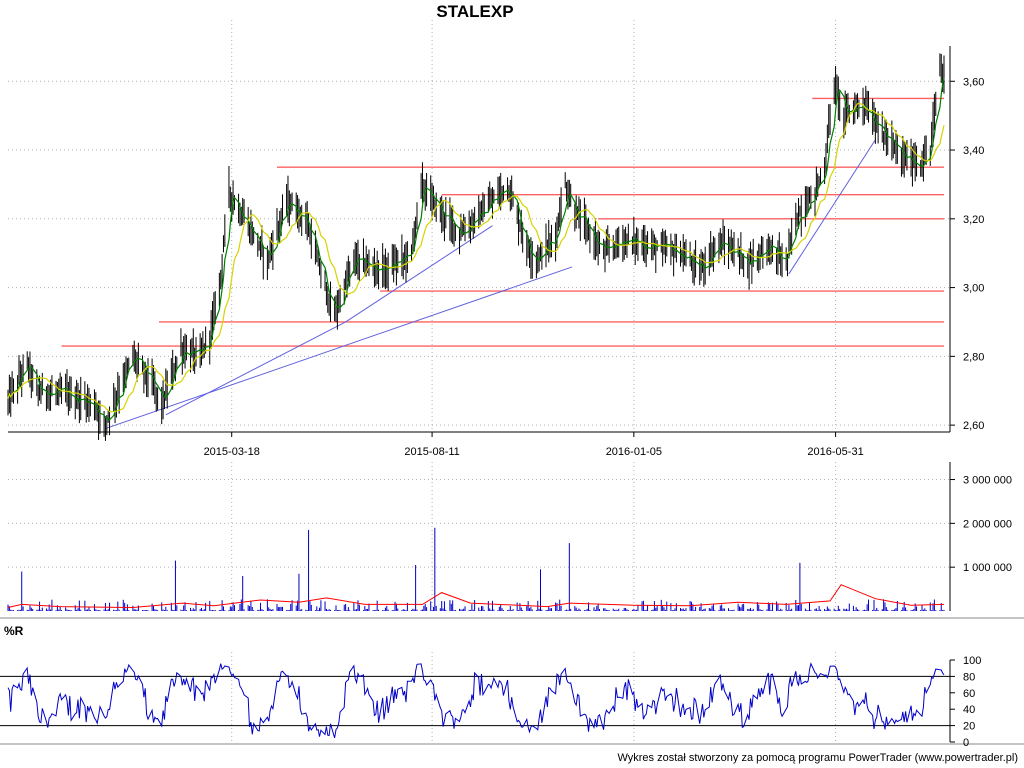  What do you see at coordinates (634, 452) in the screenshot?
I see `x-tick-label: 2016-01-05` at bounding box center [634, 452].